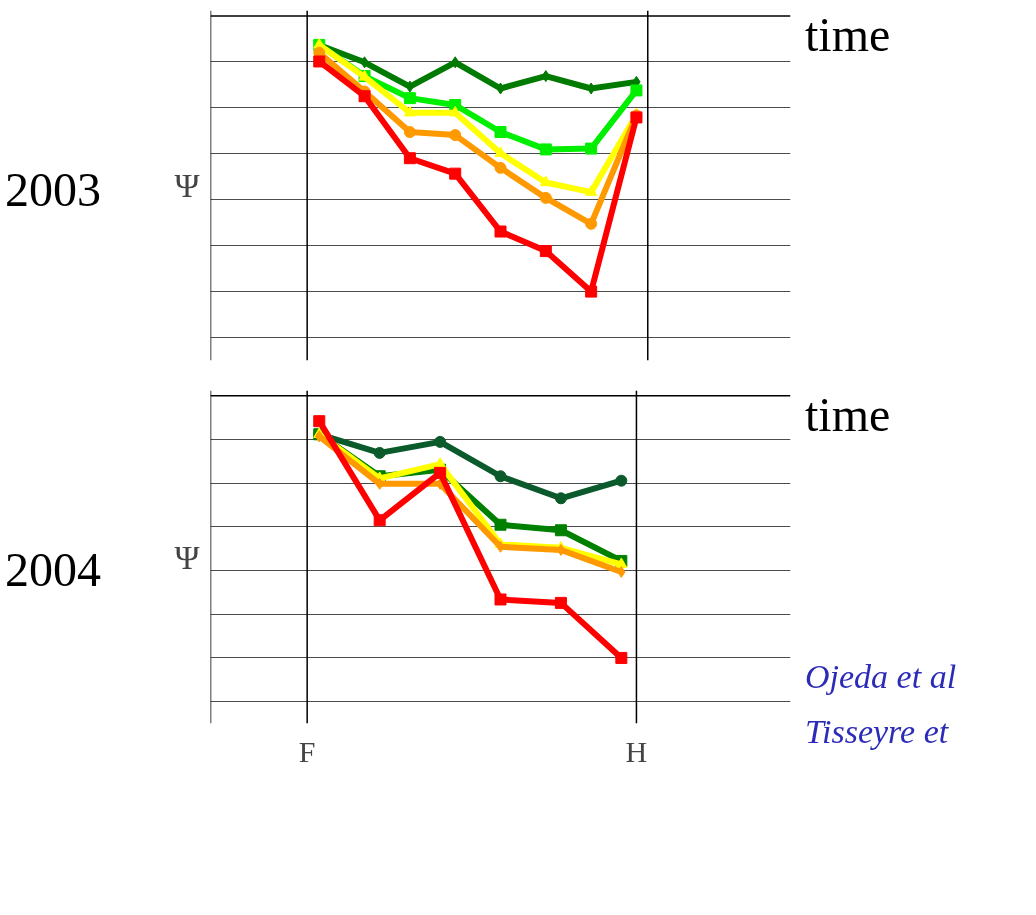  Describe the element at coordinates (53, 569) in the screenshot. I see `text: 2004` at that location.